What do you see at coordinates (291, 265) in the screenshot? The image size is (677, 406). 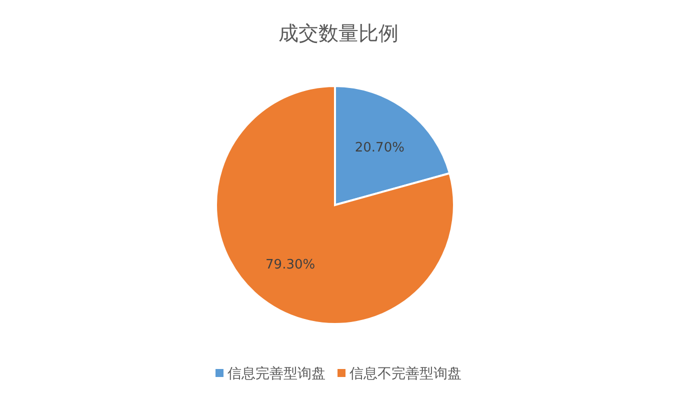 I see `data-label: 79.30%` at bounding box center [291, 265].